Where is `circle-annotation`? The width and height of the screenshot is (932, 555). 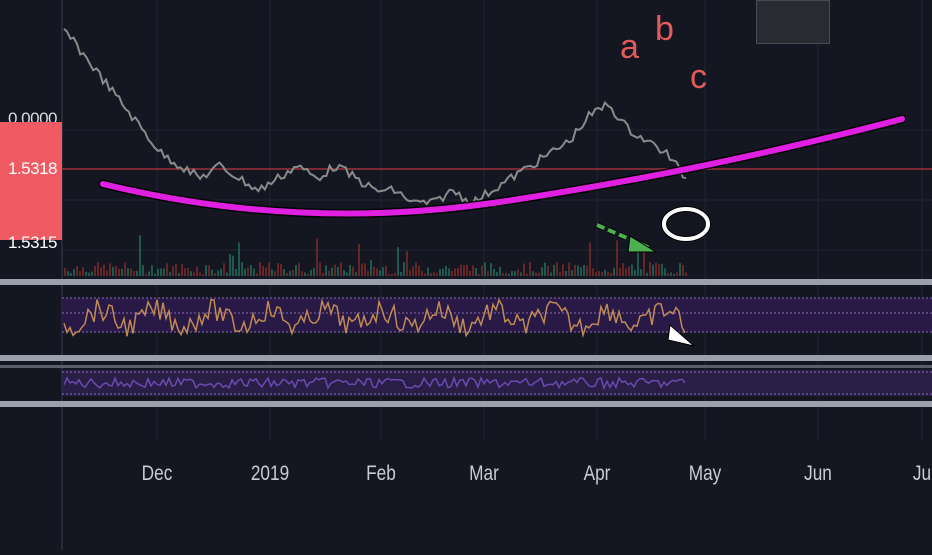 circle-annotation is located at coordinates (686, 224).